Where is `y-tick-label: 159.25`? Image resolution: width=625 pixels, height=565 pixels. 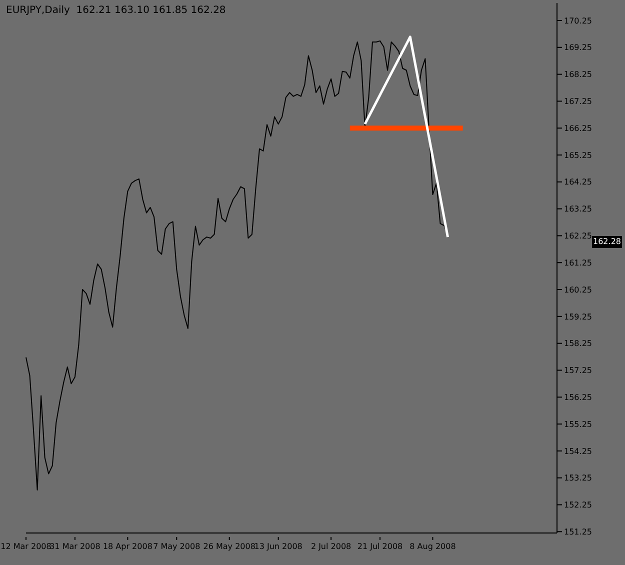 y-tick-label: 159.25 is located at coordinates (578, 317).